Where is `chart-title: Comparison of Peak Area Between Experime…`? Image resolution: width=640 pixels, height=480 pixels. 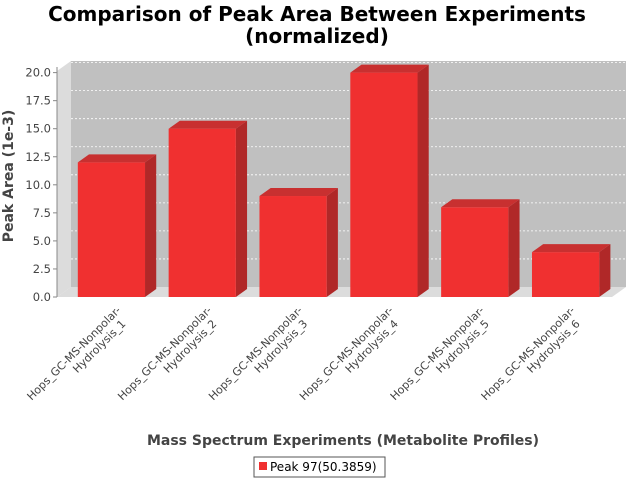 chart-title: Comparison of Peak Area Between Experime… is located at coordinates (317, 14).